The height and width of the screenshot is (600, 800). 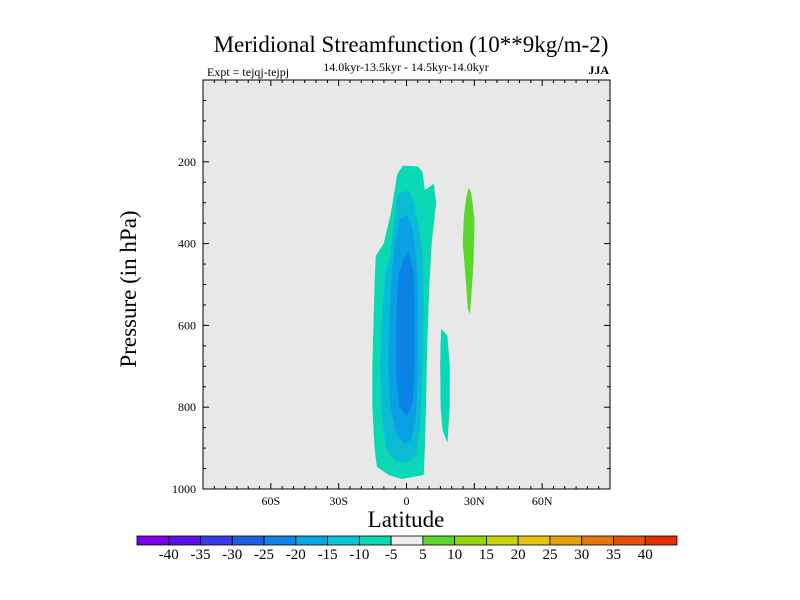 What do you see at coordinates (645, 555) in the screenshot?
I see `colorbar-label: 40` at bounding box center [645, 555].